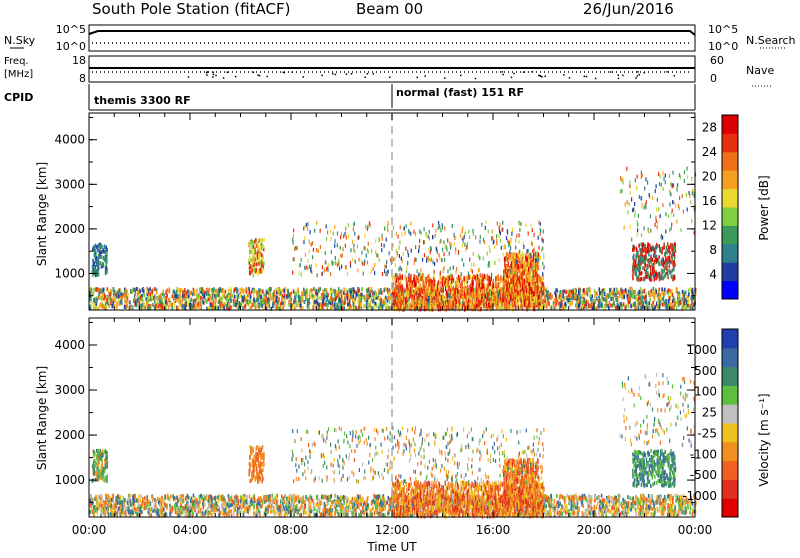  Describe the element at coordinates (392, 33) in the screenshot. I see `nsky-trace` at that location.